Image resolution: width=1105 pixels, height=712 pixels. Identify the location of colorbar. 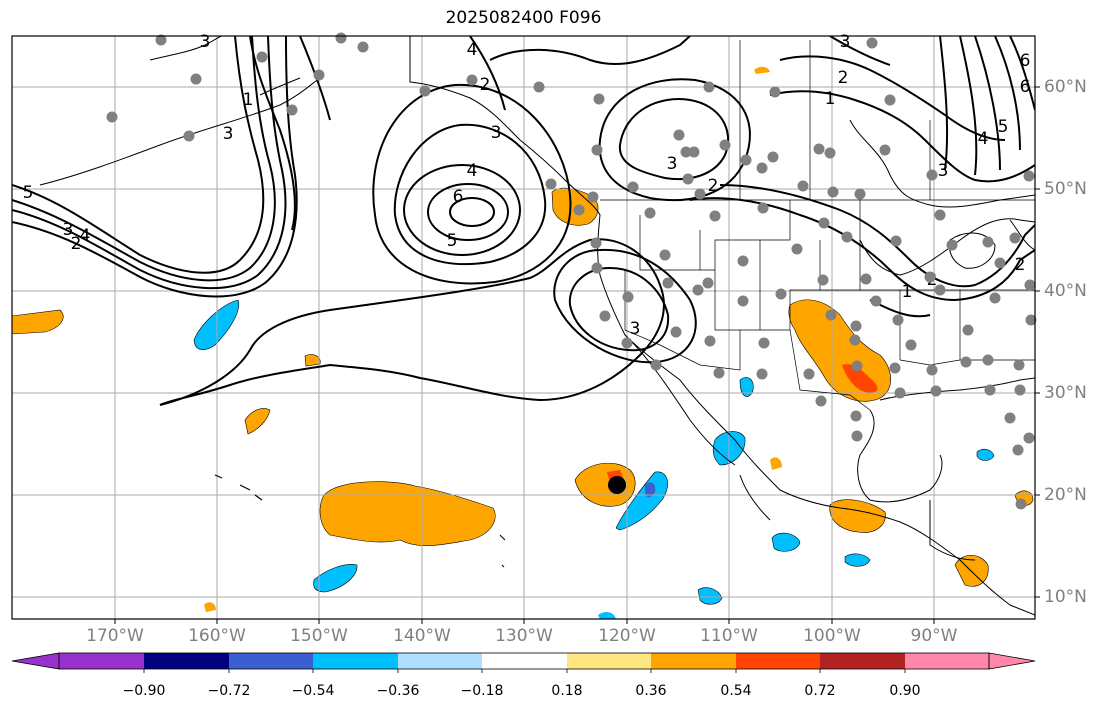
(523, 662).